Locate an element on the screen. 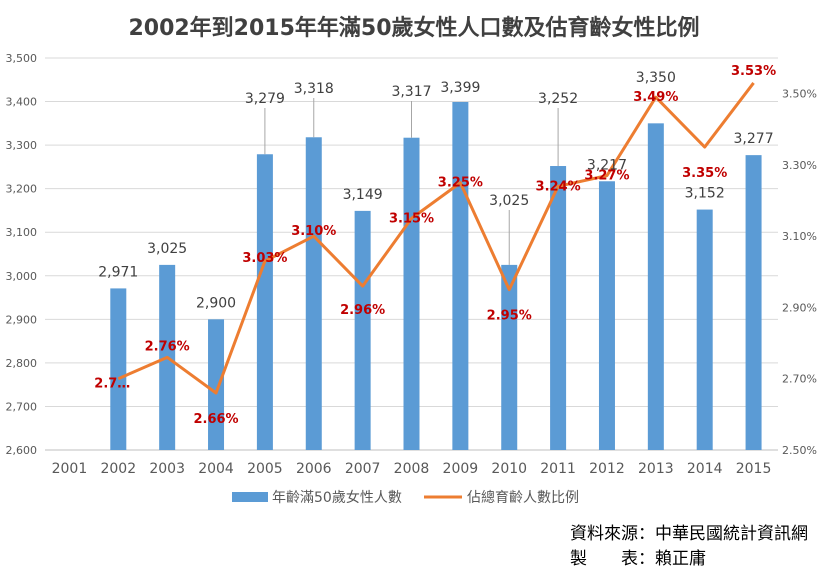 The height and width of the screenshot is (581, 828). left-tick-label: 2,700 is located at coordinates (22, 406).